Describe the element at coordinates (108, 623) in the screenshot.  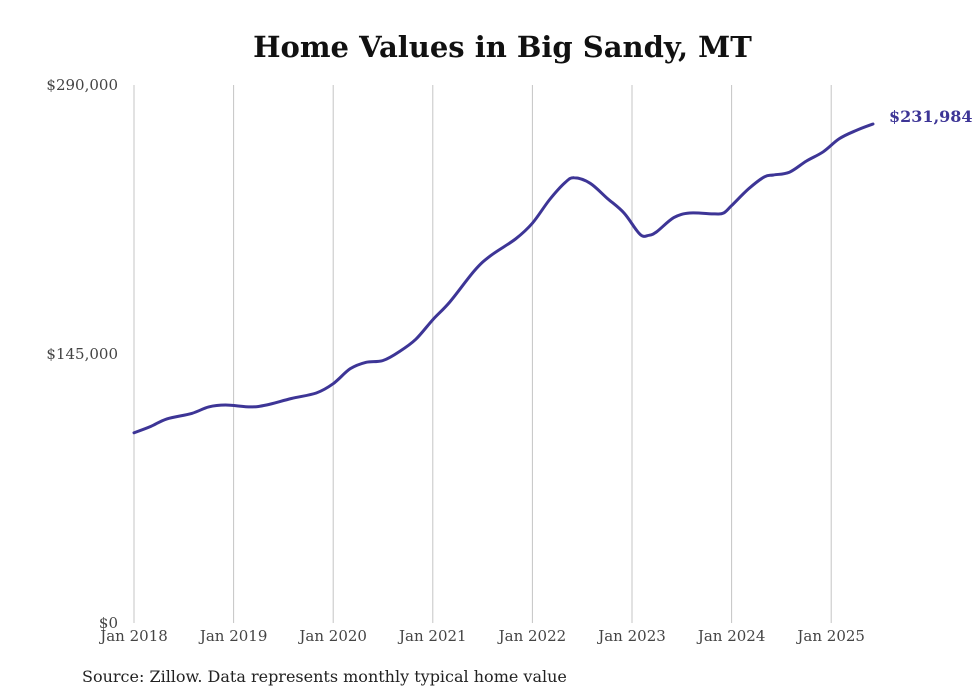
I see `y-tick-label: $0` at that location.